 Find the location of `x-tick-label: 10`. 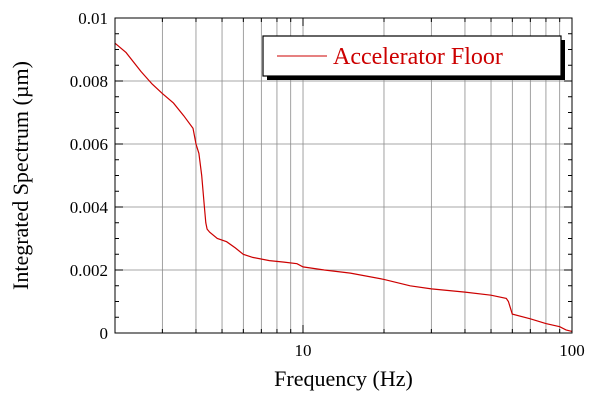

x-tick-label: 10 is located at coordinates (303, 350).